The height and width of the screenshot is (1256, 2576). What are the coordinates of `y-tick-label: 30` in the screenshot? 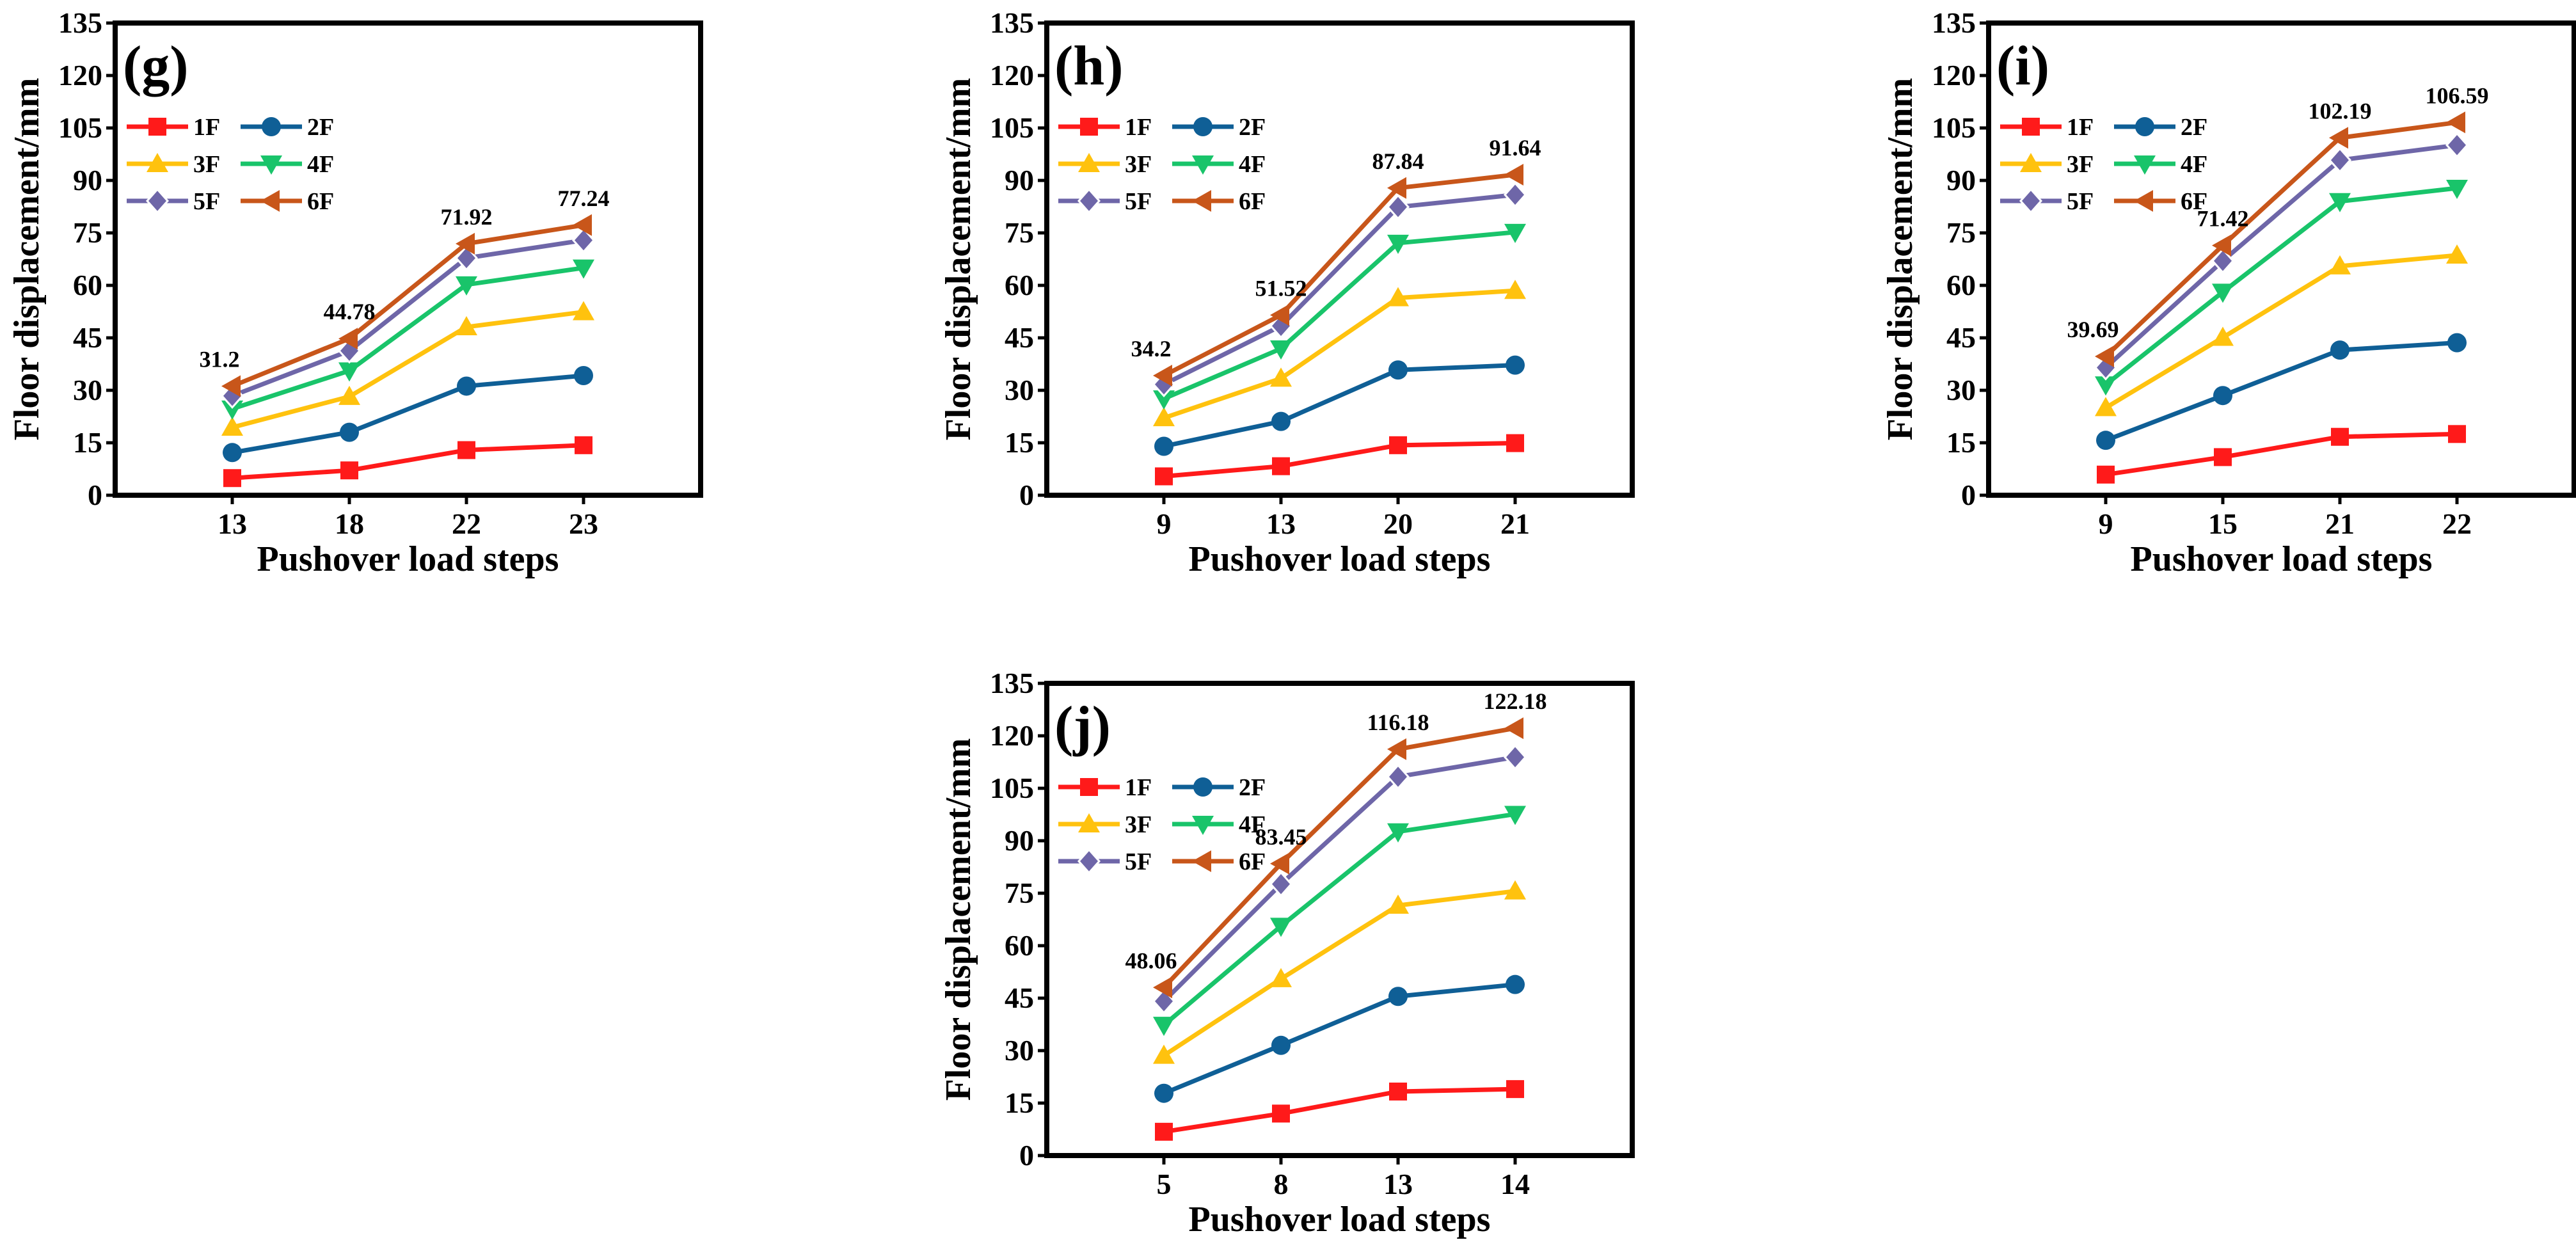 It's located at (87, 390).